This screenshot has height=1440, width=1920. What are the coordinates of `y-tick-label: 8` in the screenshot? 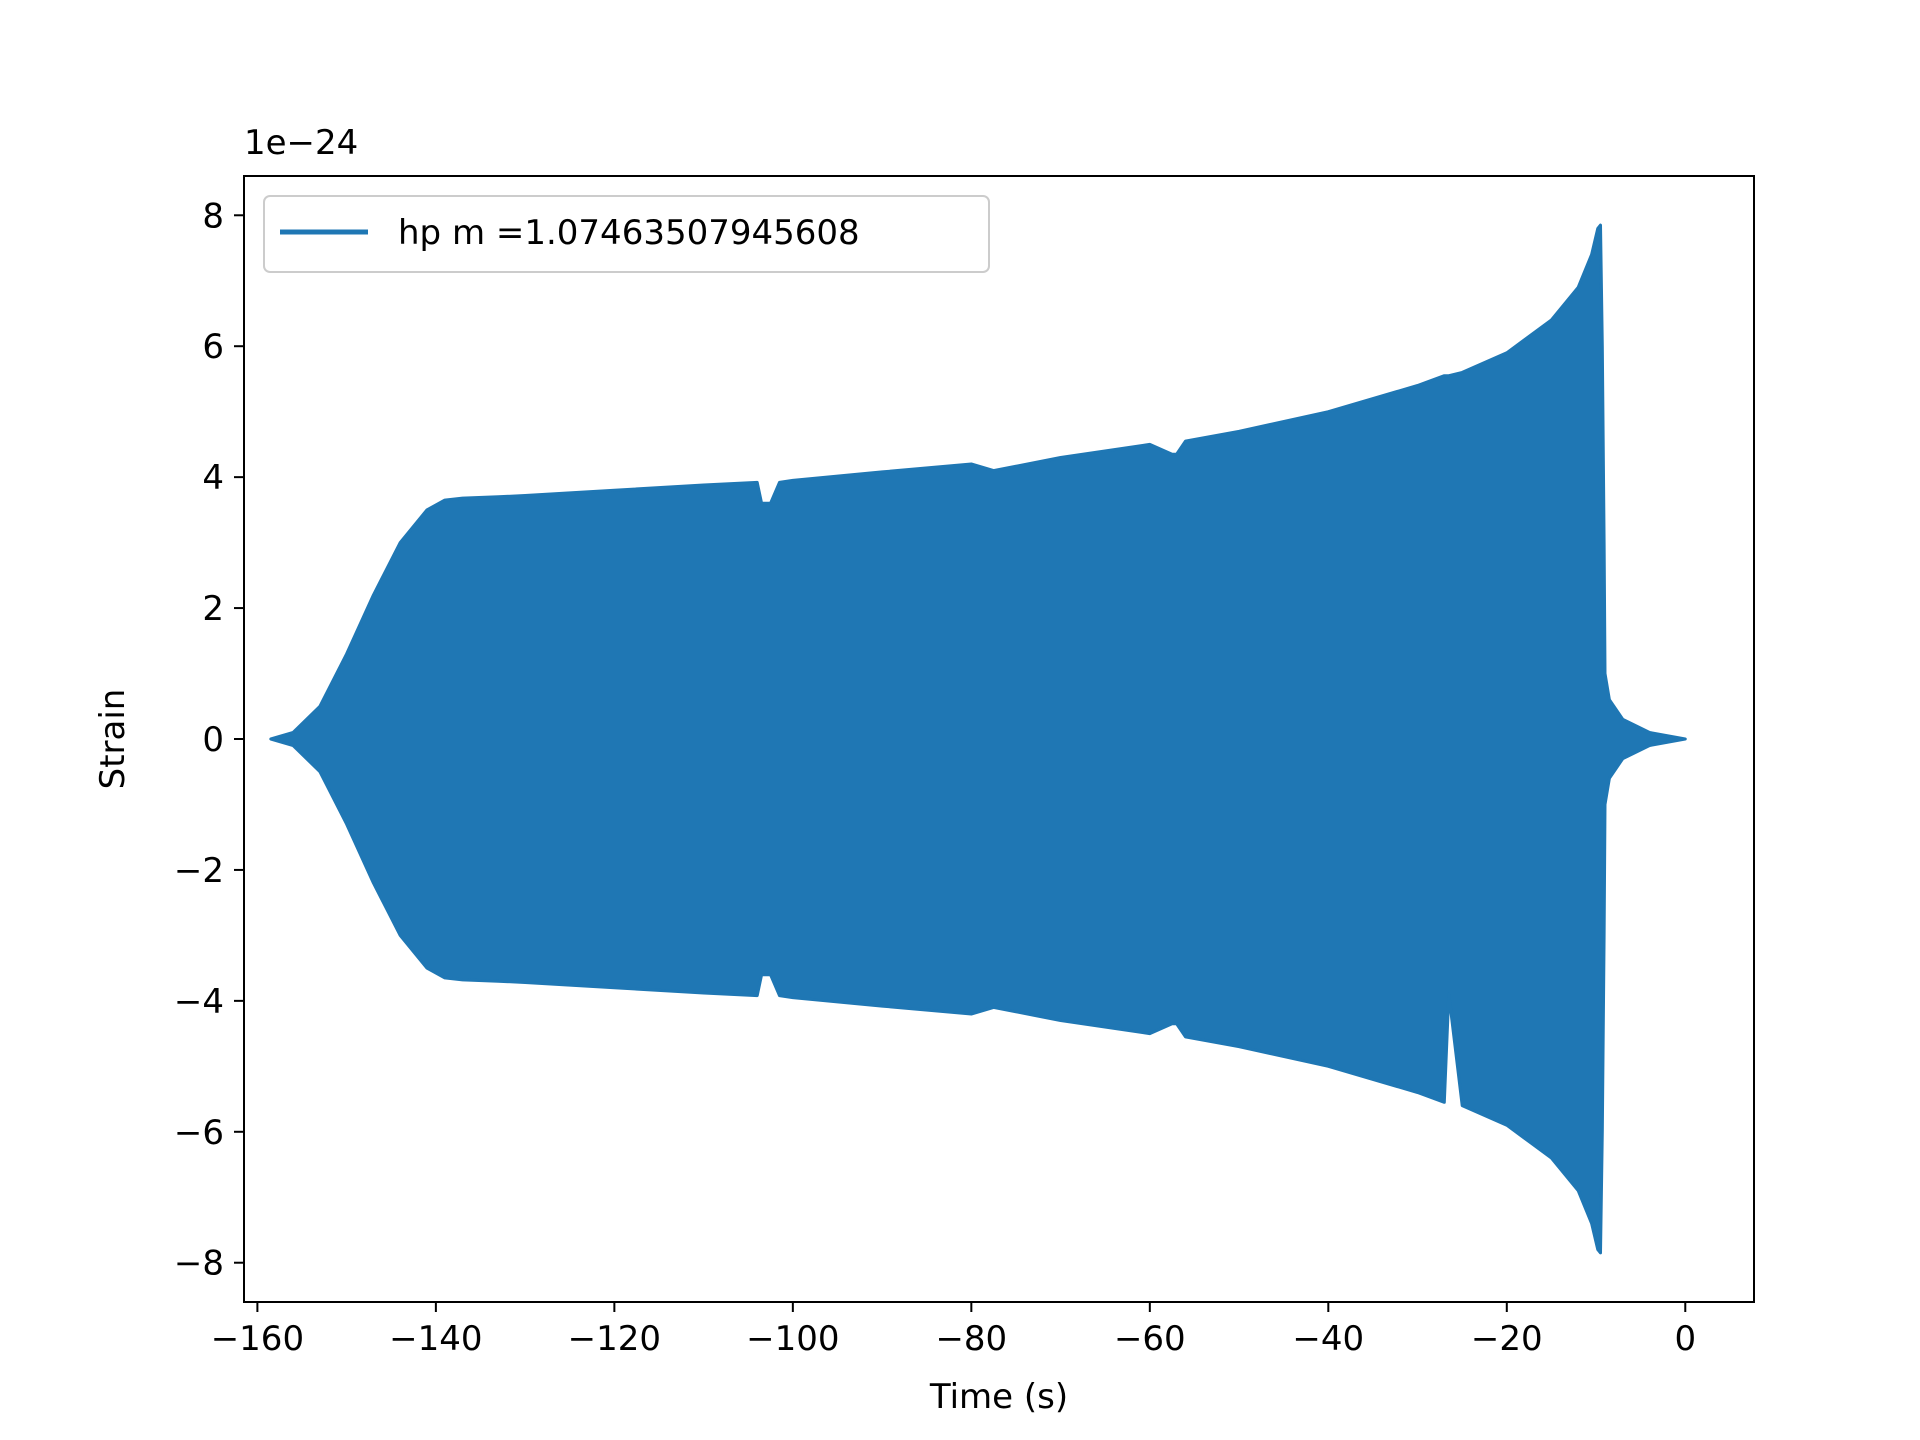 It's located at (213, 216).